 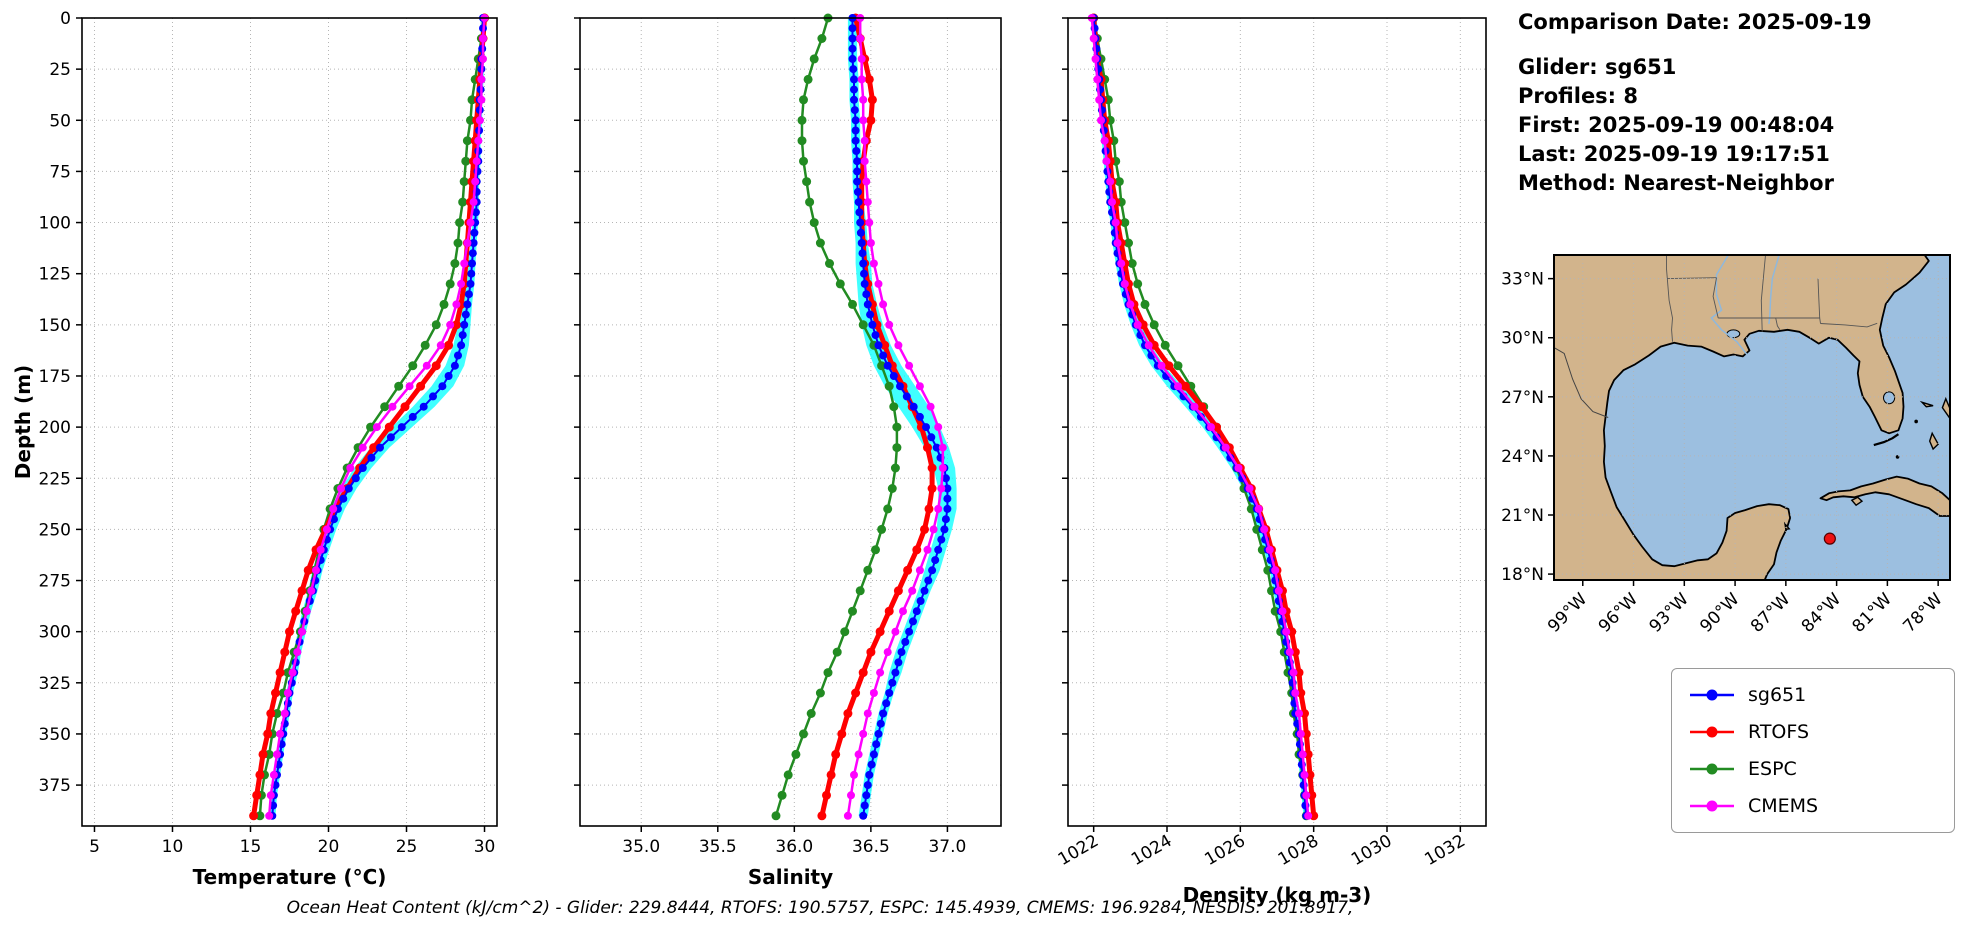 What do you see at coordinates (1733, 334) in the screenshot?
I see `lake-pontchartrain` at bounding box center [1733, 334].